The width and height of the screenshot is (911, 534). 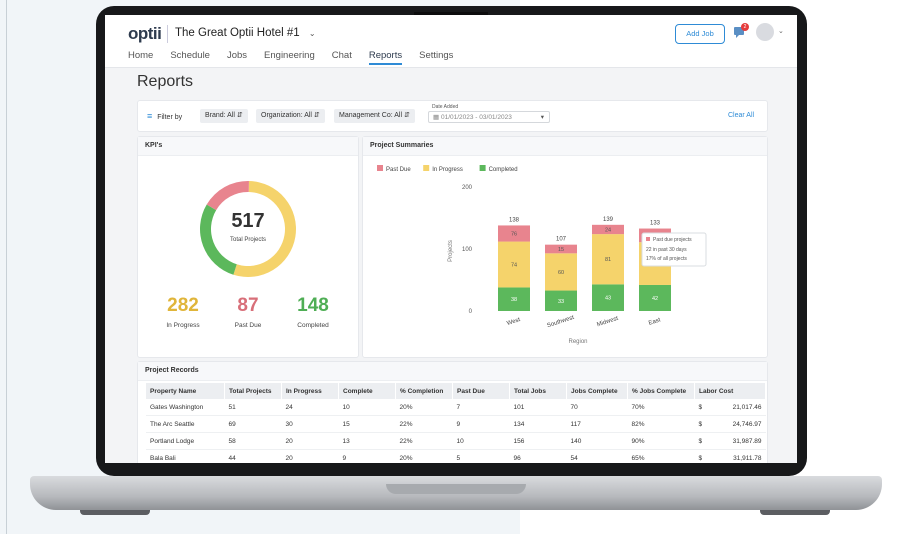 What do you see at coordinates (489, 117) in the screenshot?
I see `date-range-picker: ▦ 01/01/2023 - 03/01/2023 ▾` at bounding box center [489, 117].